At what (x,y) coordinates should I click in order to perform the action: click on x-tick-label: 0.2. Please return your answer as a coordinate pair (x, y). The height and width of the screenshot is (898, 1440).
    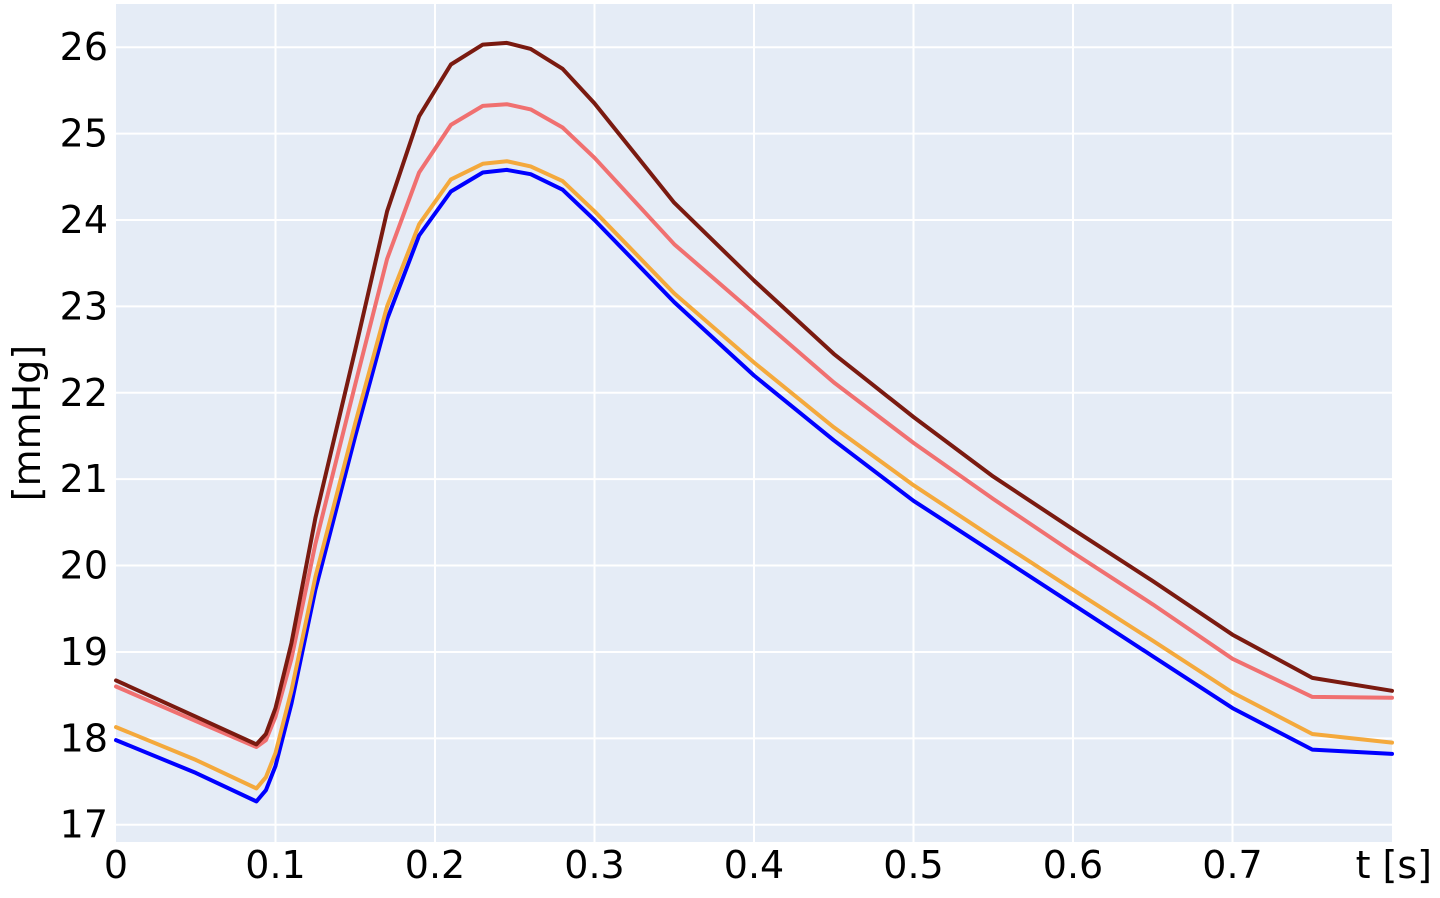
    Looking at the image, I should click on (435, 865).